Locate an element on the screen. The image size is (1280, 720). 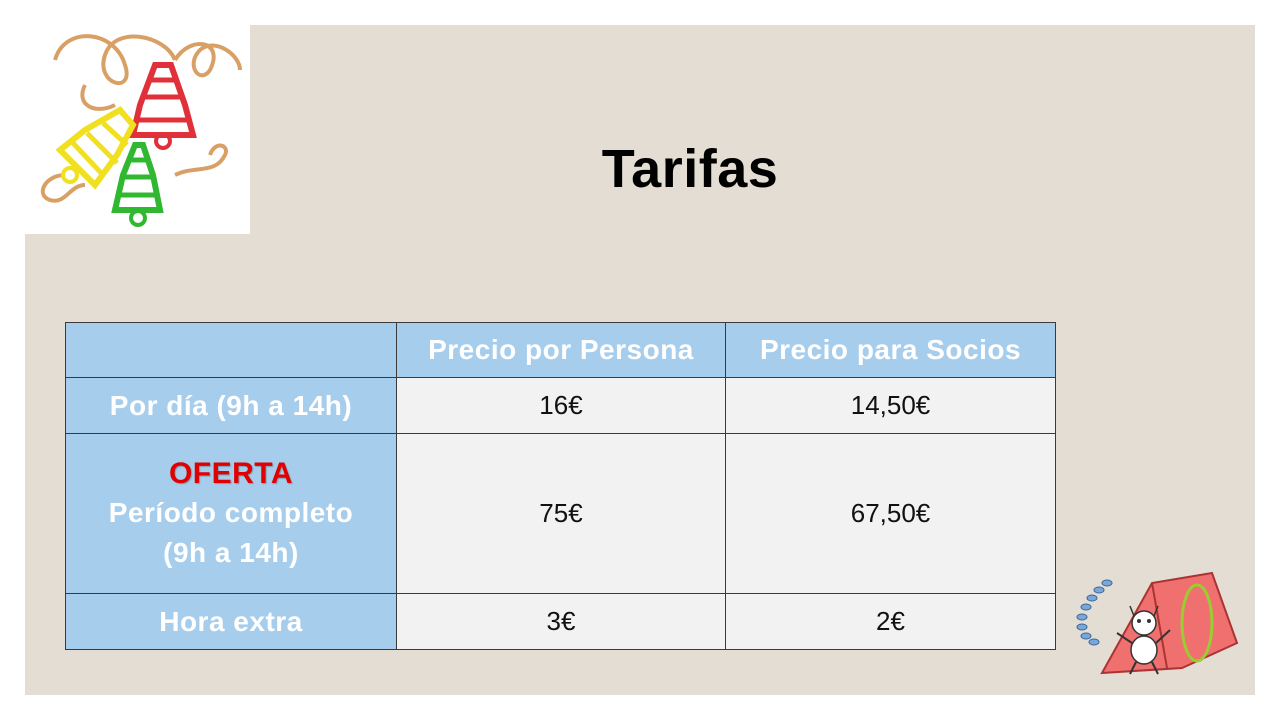
price-person-full-period: 75€ is located at coordinates (561, 513).